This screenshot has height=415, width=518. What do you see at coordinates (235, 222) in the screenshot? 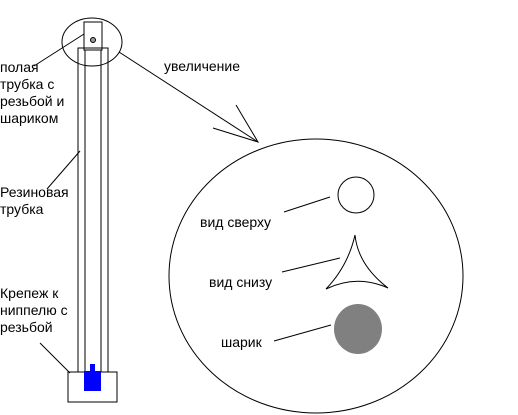
I see `label-top-view: вид сверху` at bounding box center [235, 222].